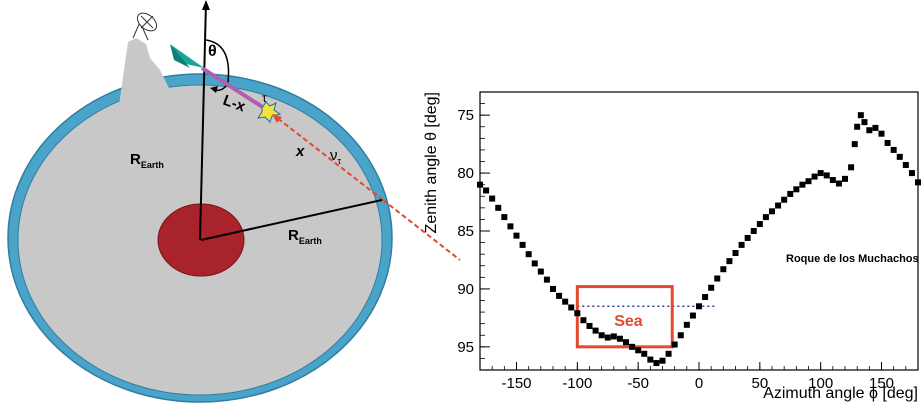 The height and width of the screenshot is (407, 924). Describe the element at coordinates (577, 383) in the screenshot. I see `x-tick-label: -100` at that location.